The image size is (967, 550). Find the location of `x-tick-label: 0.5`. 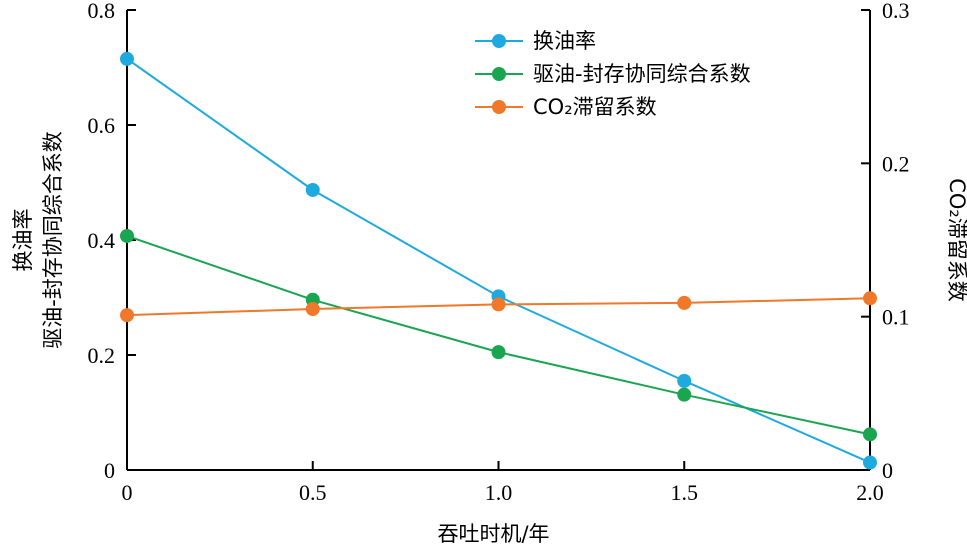

x-tick-label: 0.5 is located at coordinates (313, 492).